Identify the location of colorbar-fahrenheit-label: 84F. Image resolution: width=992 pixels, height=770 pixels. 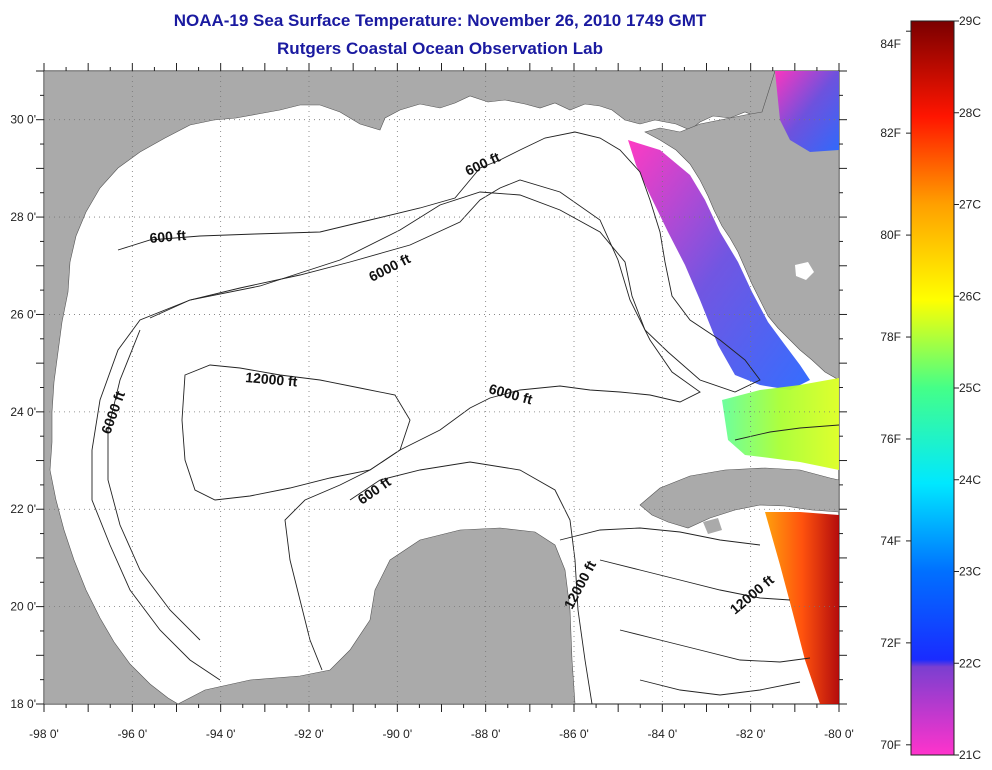
(890, 44).